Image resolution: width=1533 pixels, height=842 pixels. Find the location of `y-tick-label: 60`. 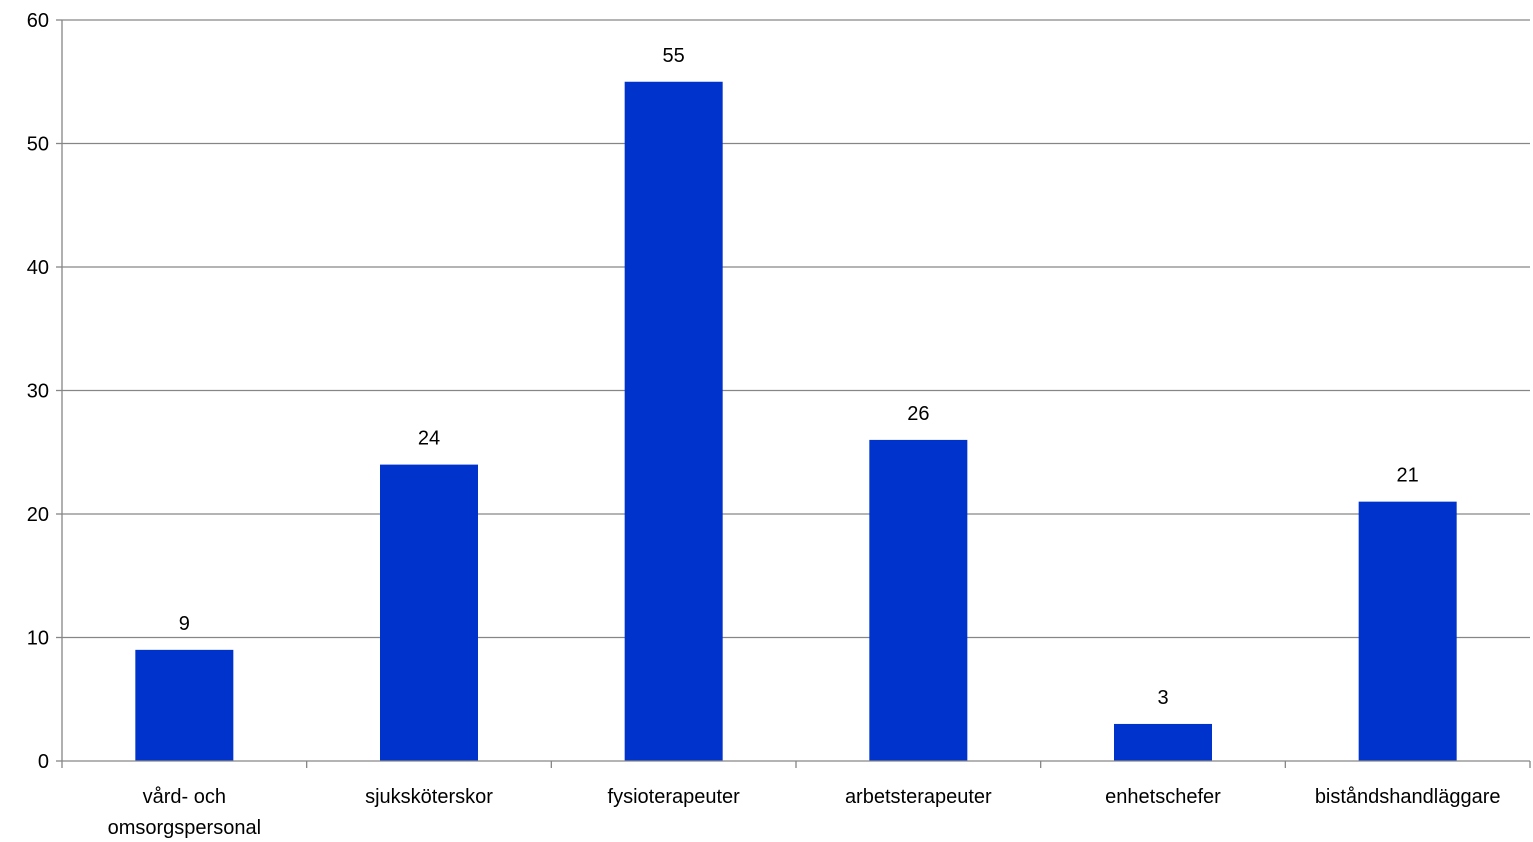

y-tick-label: 60 is located at coordinates (38, 21).